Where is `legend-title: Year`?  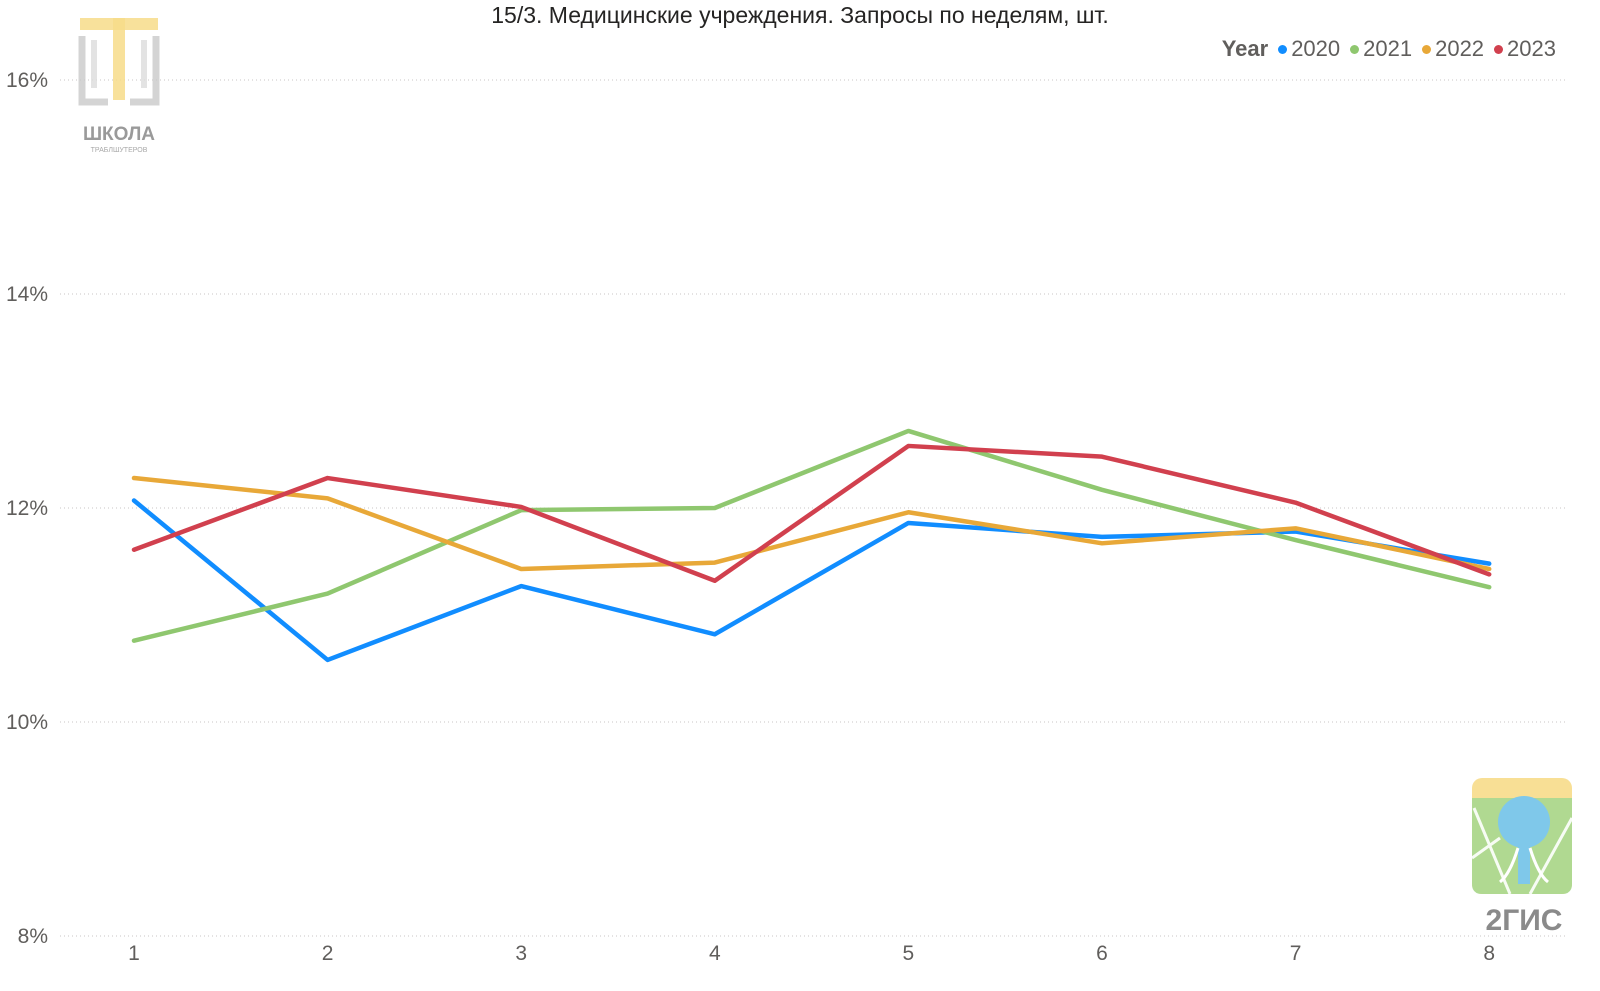 legend-title: Year is located at coordinates (1245, 48).